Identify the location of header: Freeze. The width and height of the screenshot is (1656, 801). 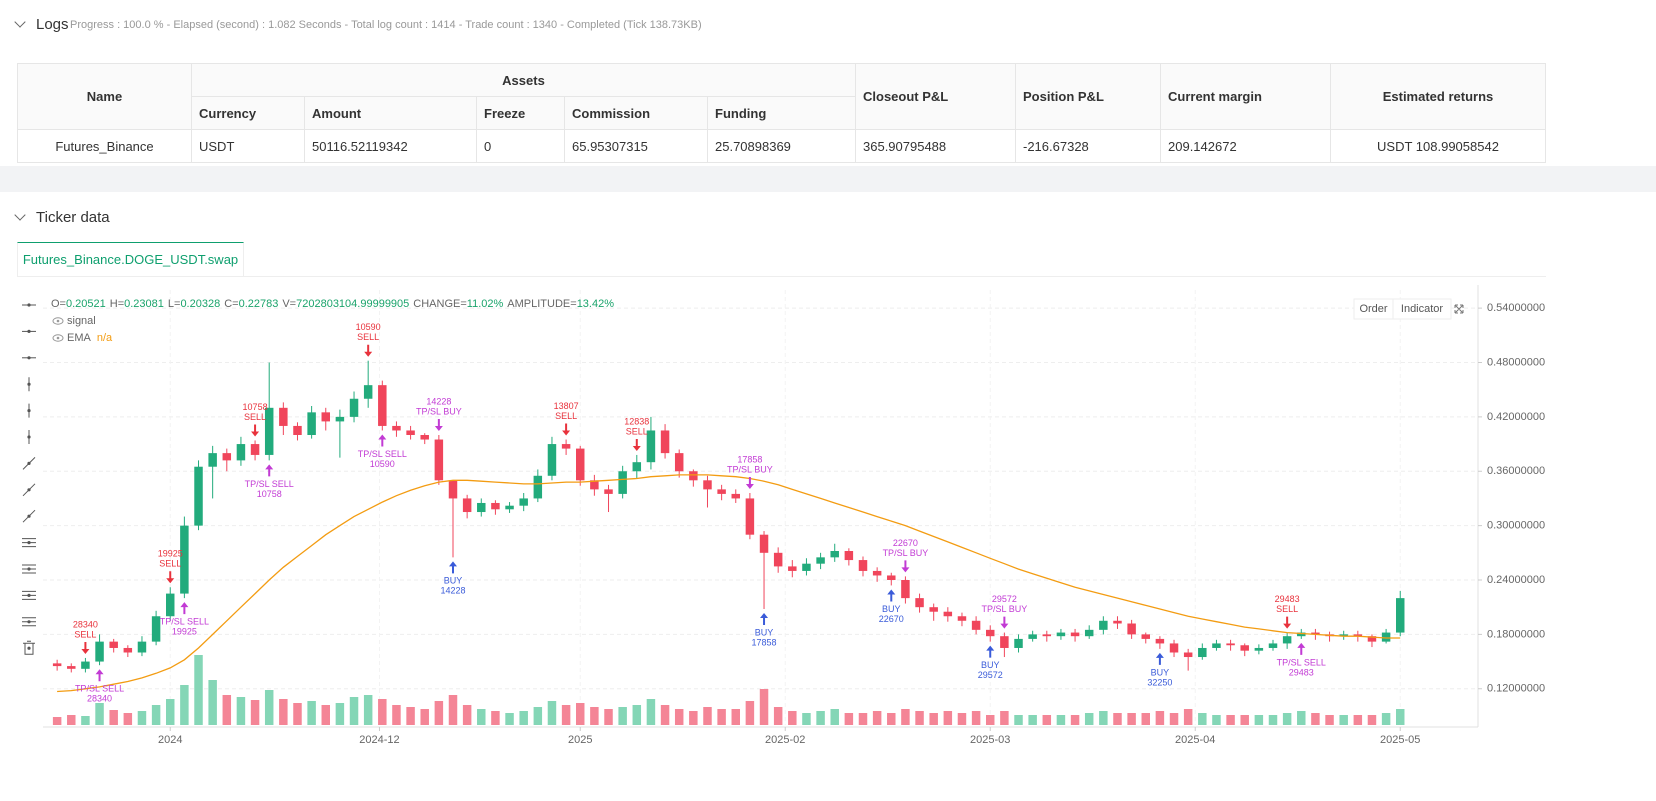
(520, 113).